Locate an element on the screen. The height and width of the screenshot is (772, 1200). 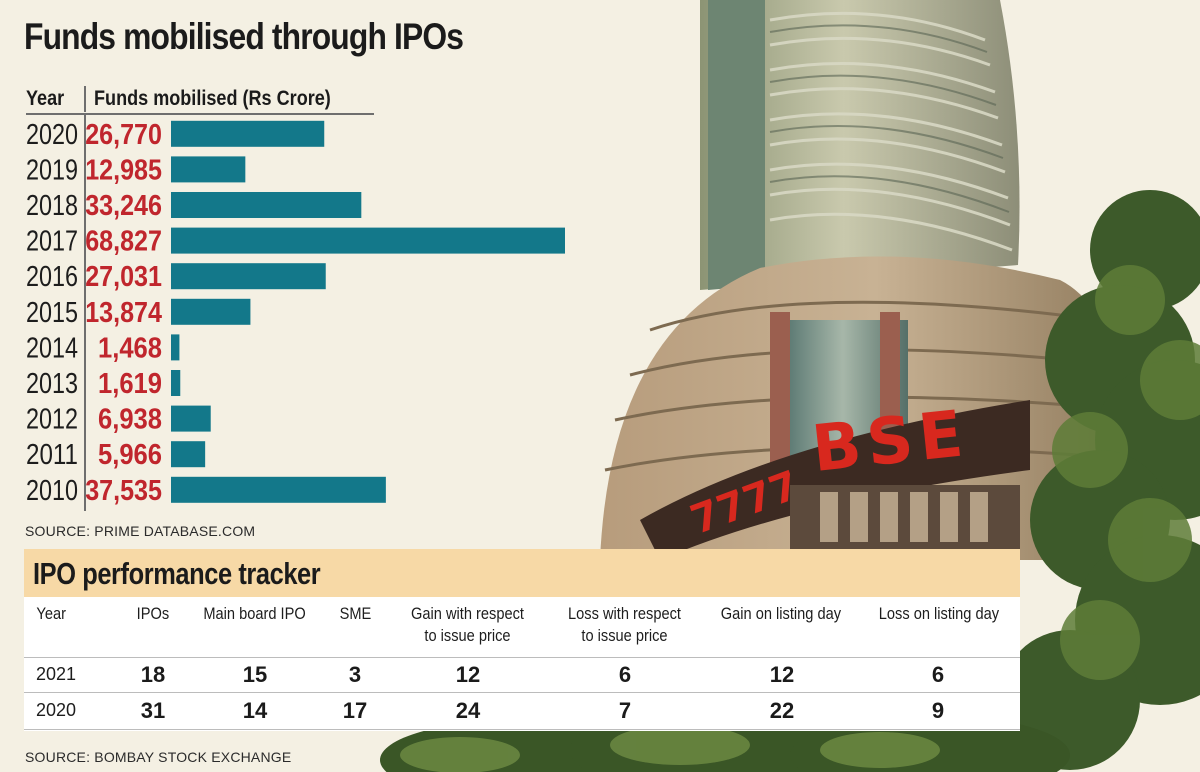
table-cell: 3 is located at coordinates (355, 674).